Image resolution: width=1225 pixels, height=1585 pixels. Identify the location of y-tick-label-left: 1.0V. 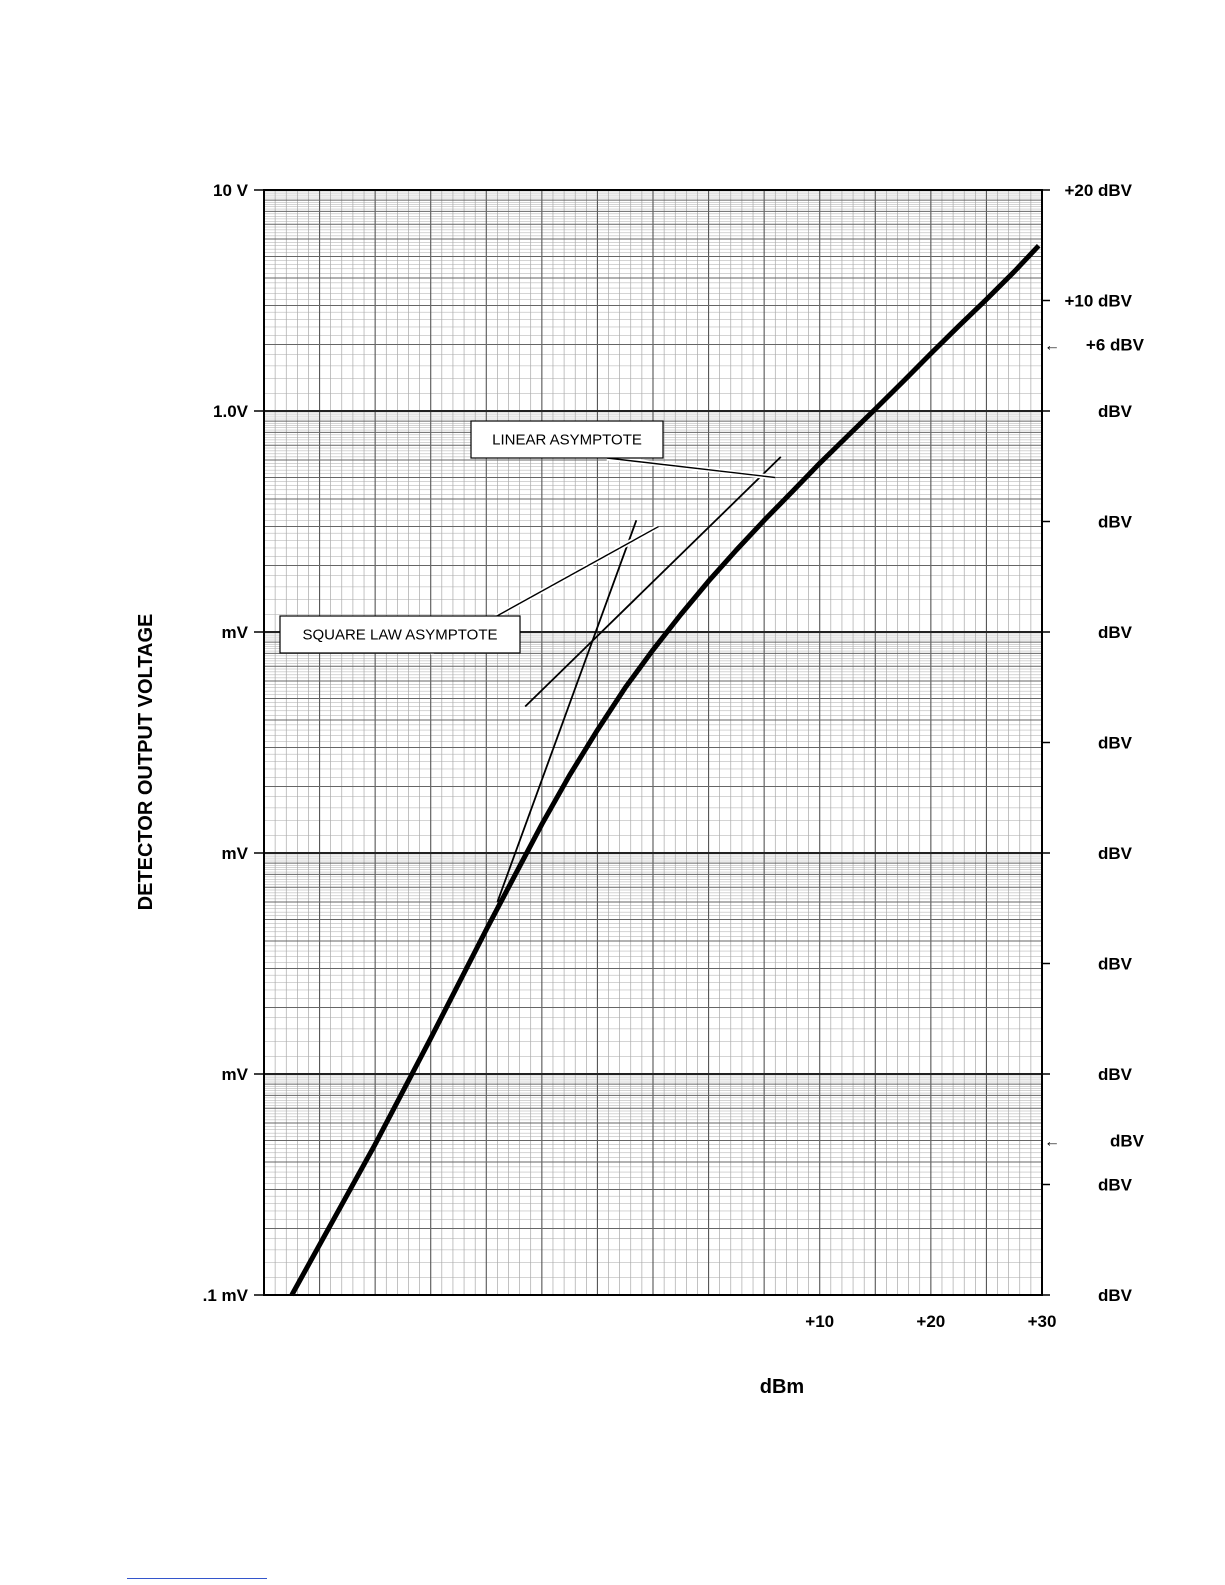
(231, 411).